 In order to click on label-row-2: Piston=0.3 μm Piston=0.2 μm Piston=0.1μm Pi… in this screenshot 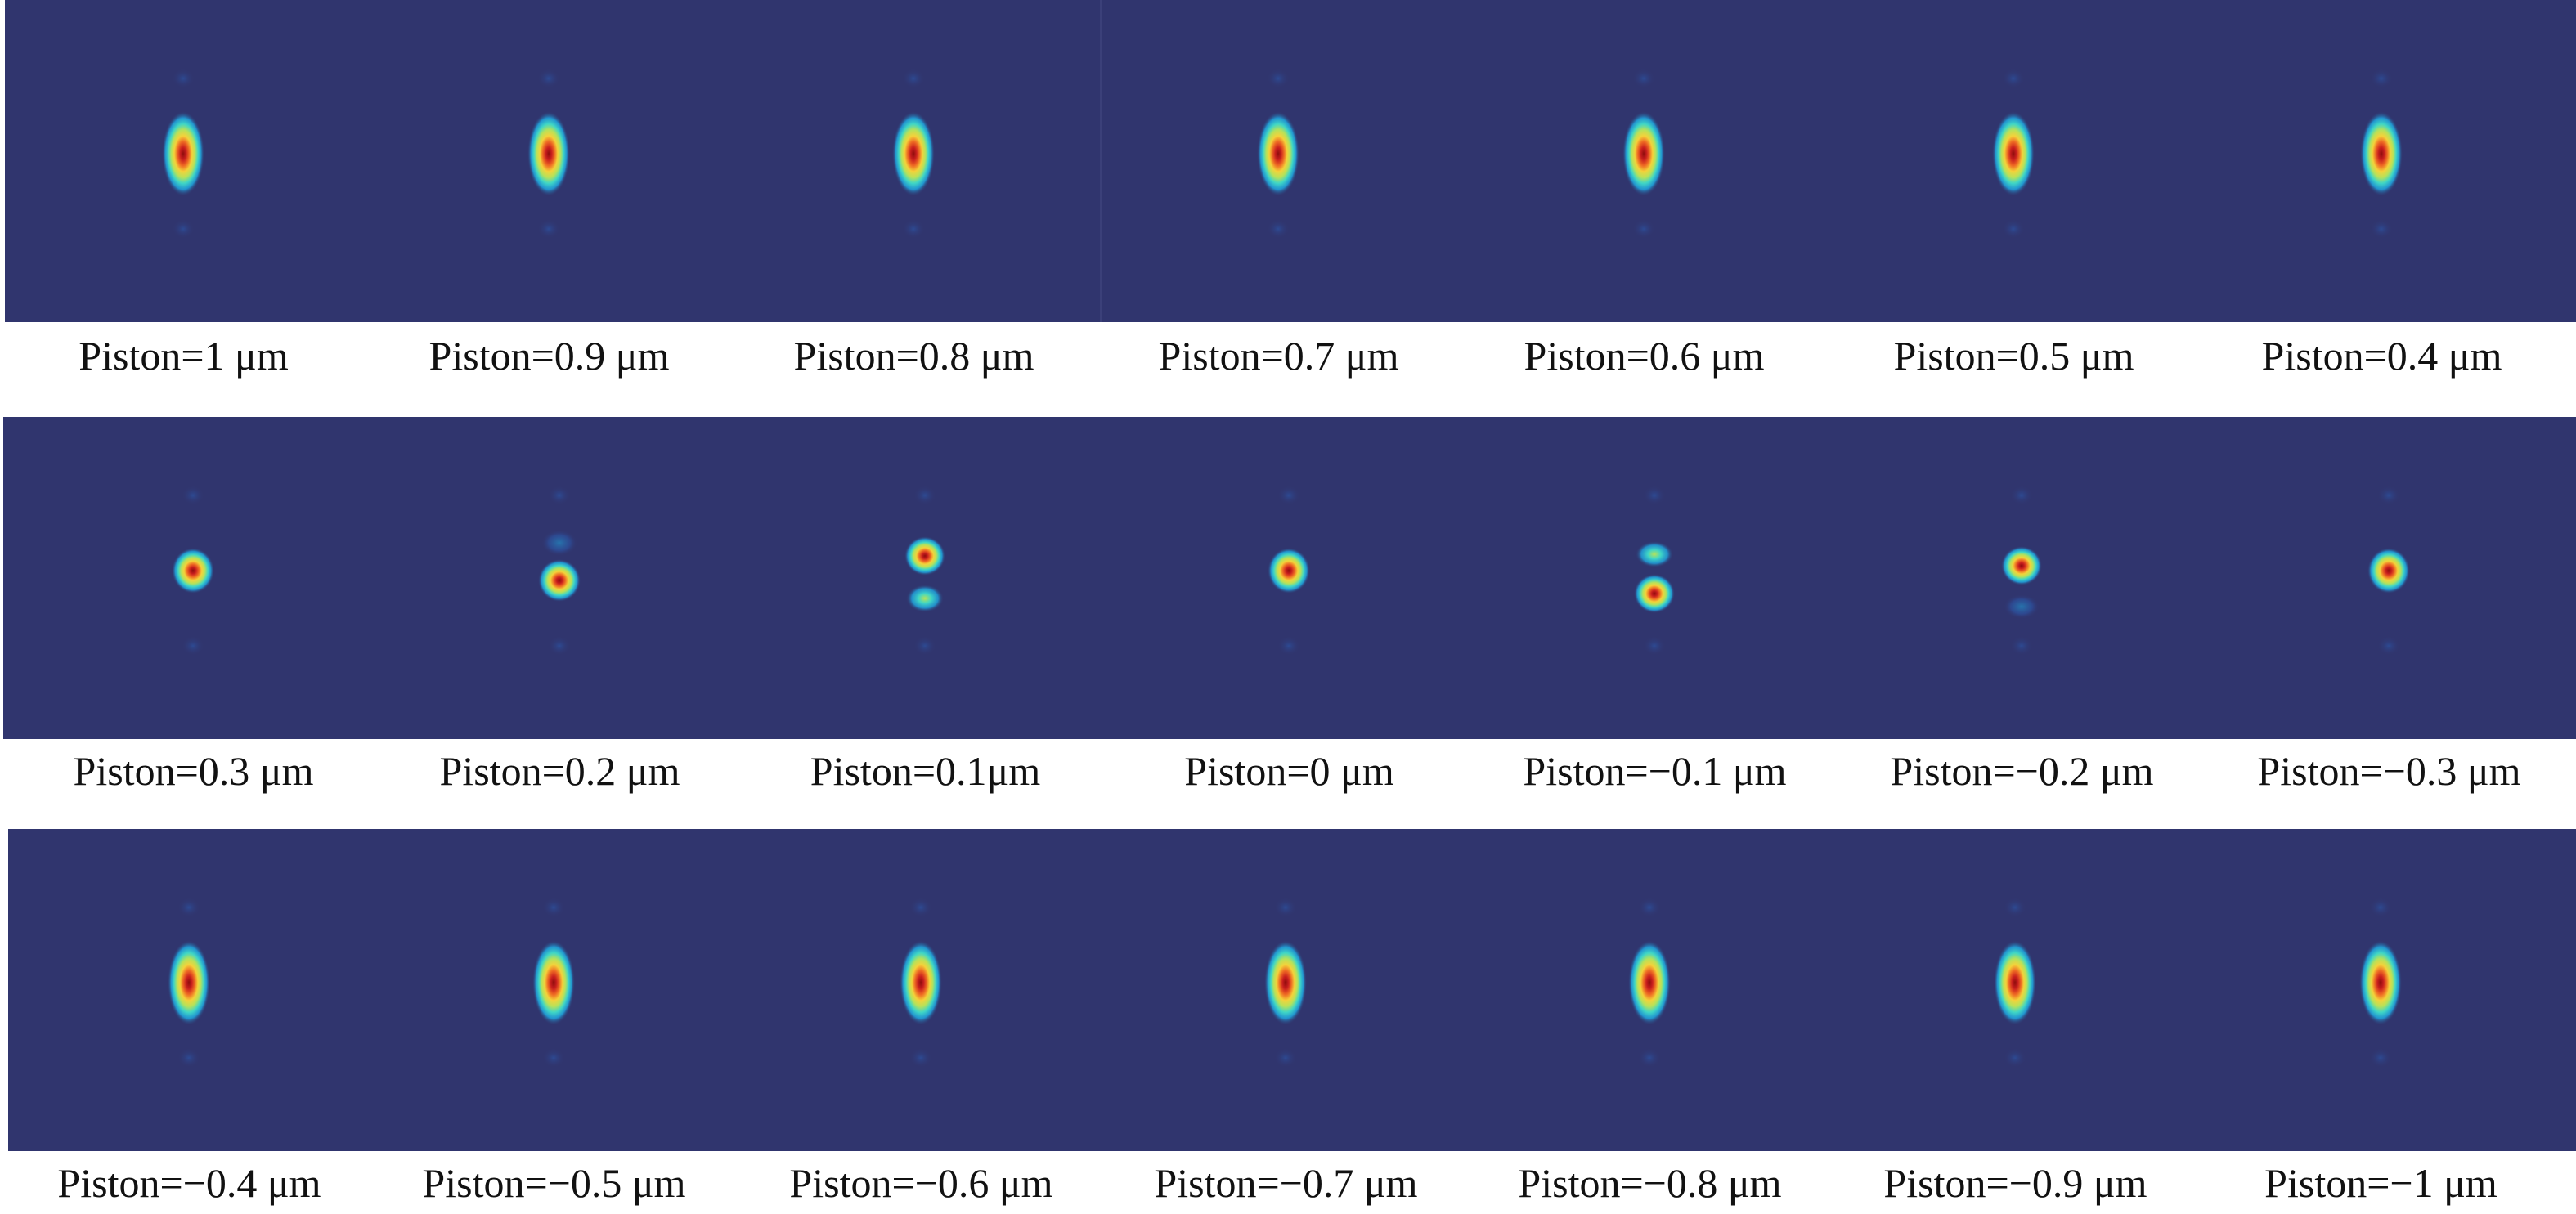, I will do `click(1288, 771)`.